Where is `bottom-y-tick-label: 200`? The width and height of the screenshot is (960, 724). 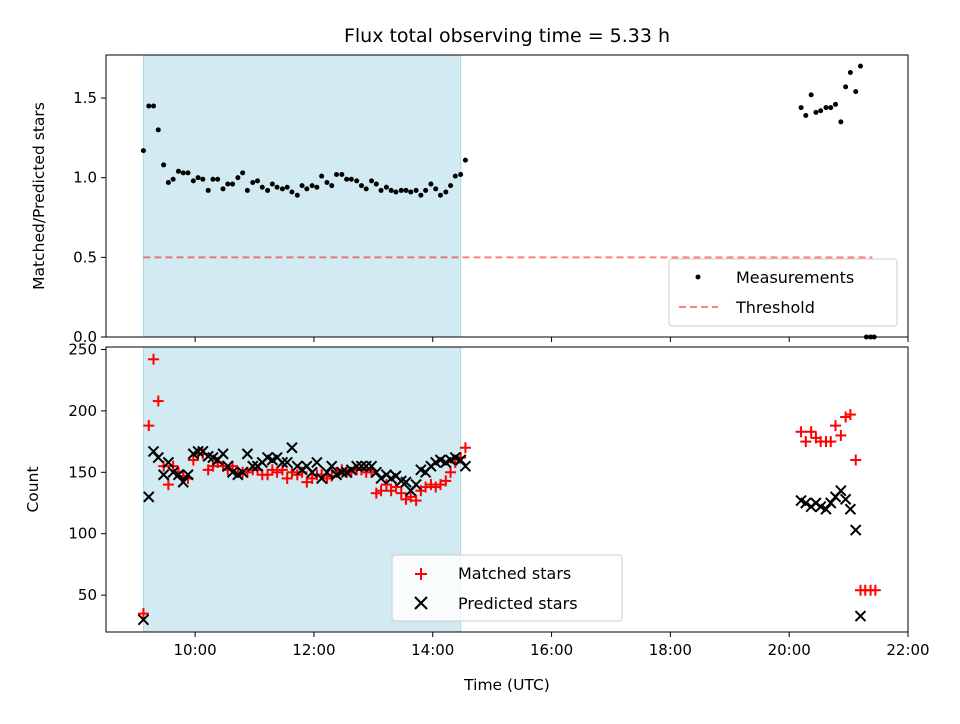
bottom-y-tick-label: 200 is located at coordinates (82, 411).